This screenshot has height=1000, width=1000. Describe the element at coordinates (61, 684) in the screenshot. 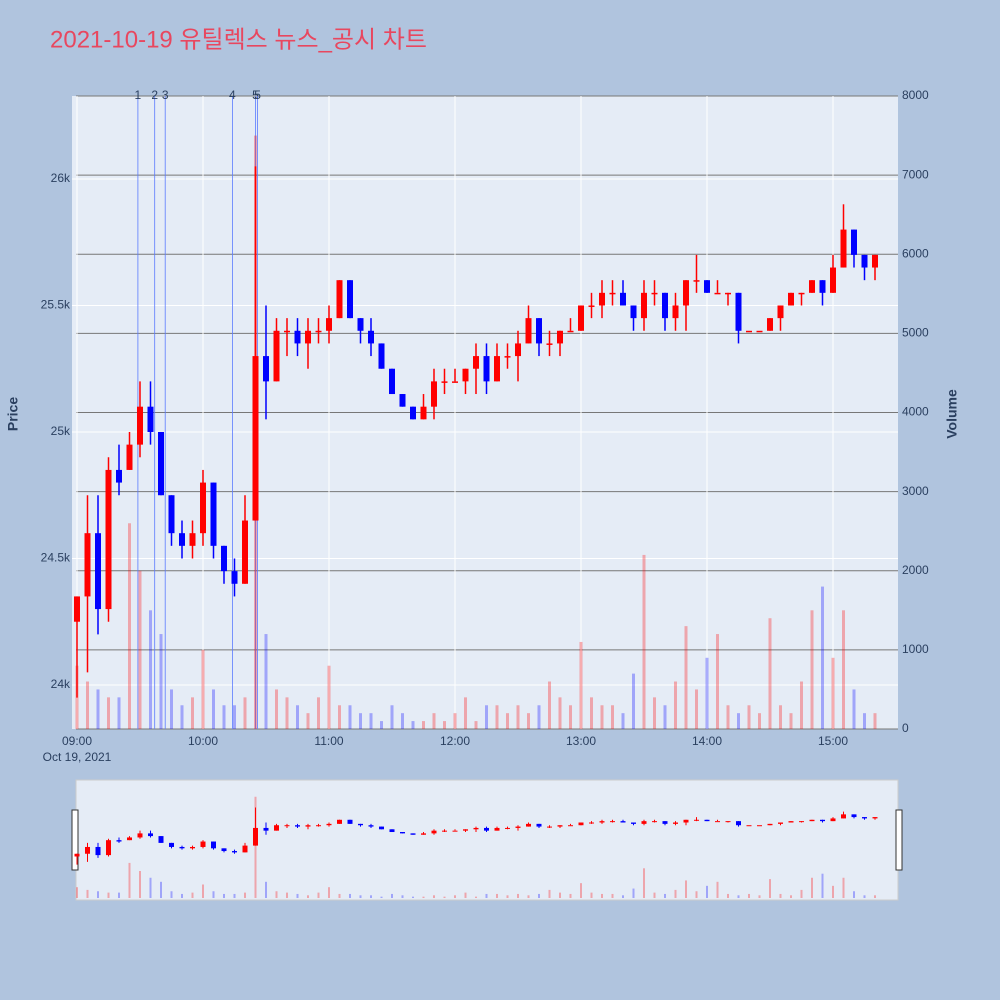

I see `y-tick-label: 24k` at that location.